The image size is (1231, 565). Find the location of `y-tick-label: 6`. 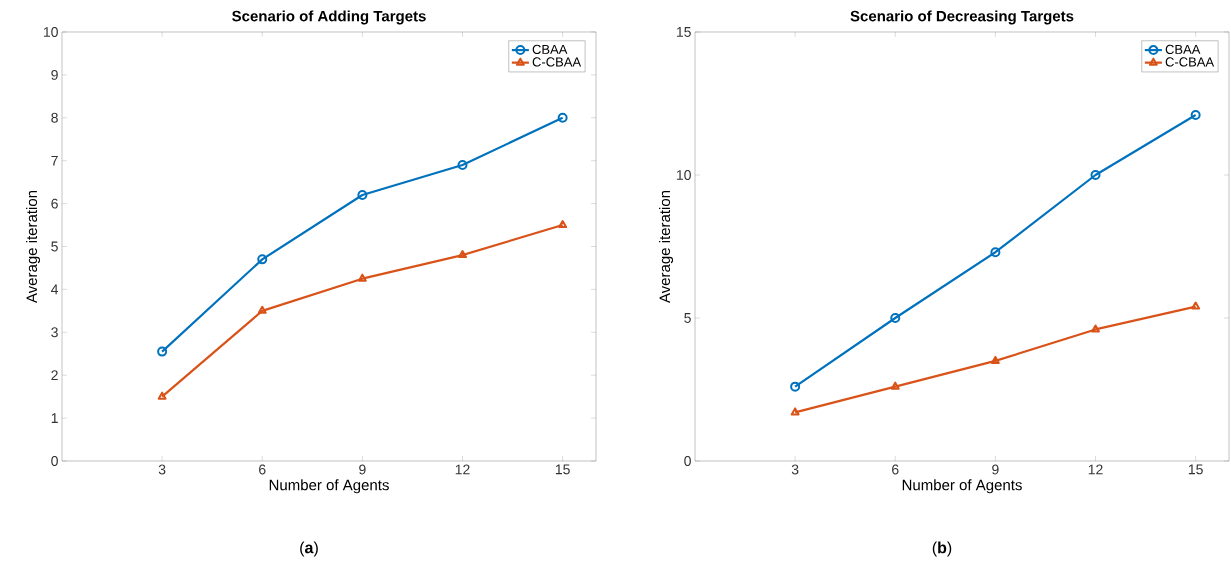

y-tick-label: 6 is located at coordinates (54, 203).